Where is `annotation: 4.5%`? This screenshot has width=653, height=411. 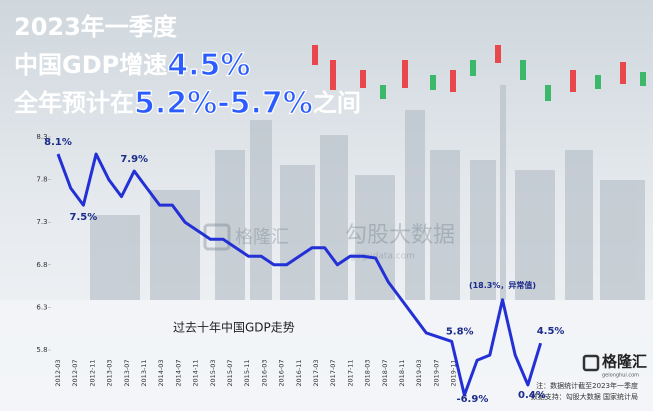
annotation: 4.5% is located at coordinates (551, 331).